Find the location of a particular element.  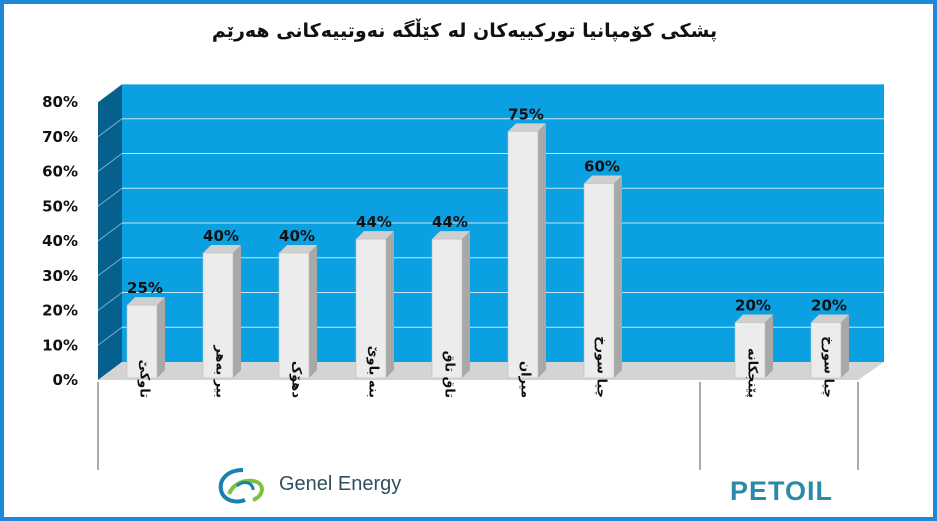

data-label: 25% is located at coordinates (145, 288).